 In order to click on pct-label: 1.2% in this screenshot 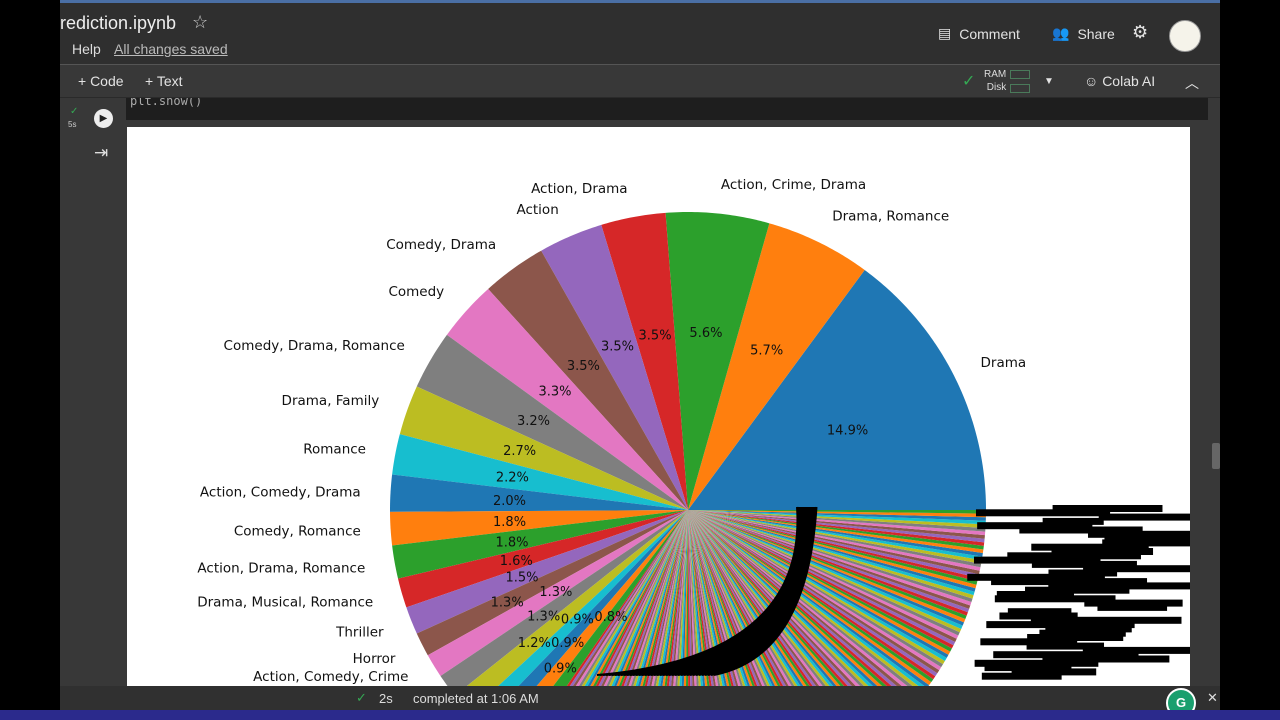, I will do `click(534, 643)`.